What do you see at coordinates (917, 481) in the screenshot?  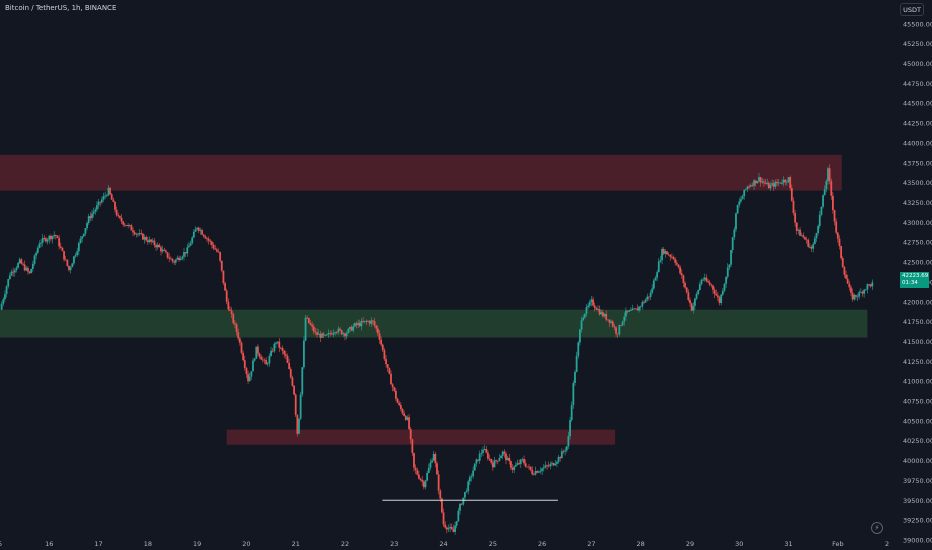 I see `price-tick-label: 39750.00` at bounding box center [917, 481].